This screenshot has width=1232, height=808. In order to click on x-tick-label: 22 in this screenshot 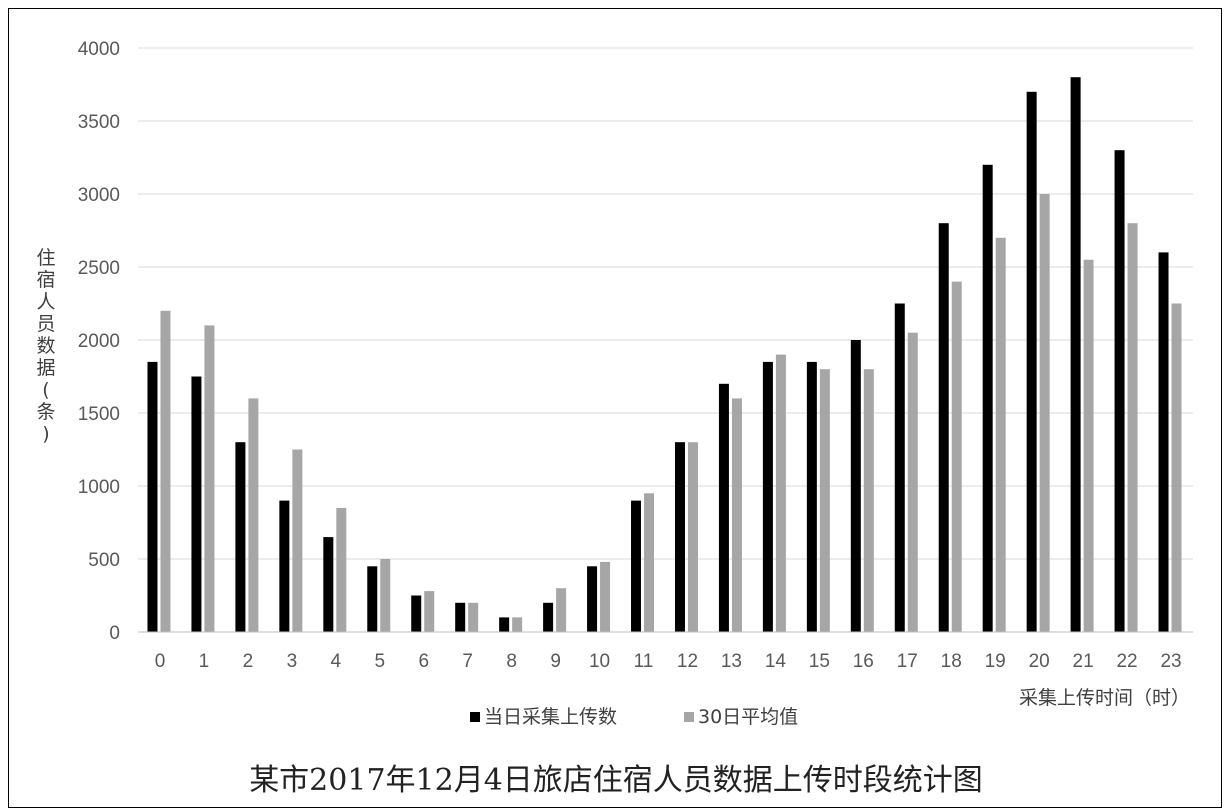, I will do `click(1126, 661)`.